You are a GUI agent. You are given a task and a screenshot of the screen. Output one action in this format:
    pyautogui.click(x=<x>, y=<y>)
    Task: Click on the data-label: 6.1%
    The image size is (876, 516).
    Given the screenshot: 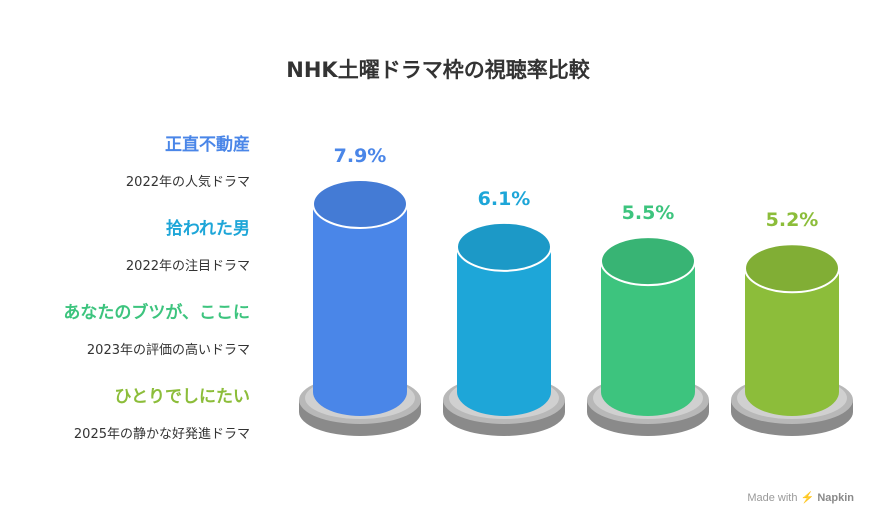 What is the action you would take?
    pyautogui.click(x=504, y=199)
    